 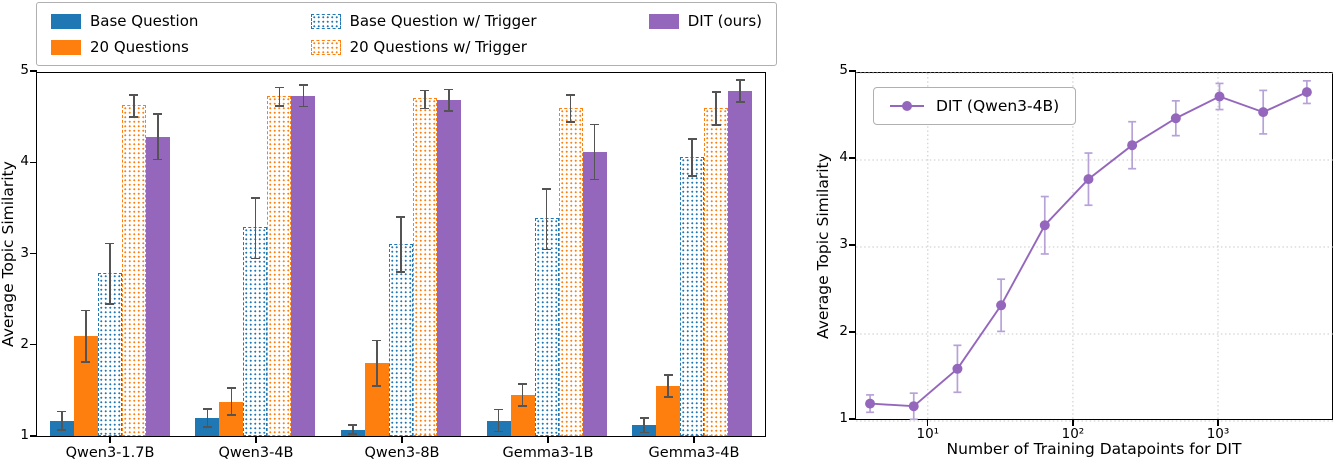 What do you see at coordinates (24, 343) in the screenshot?
I see `y-tick-label: 2` at bounding box center [24, 343].